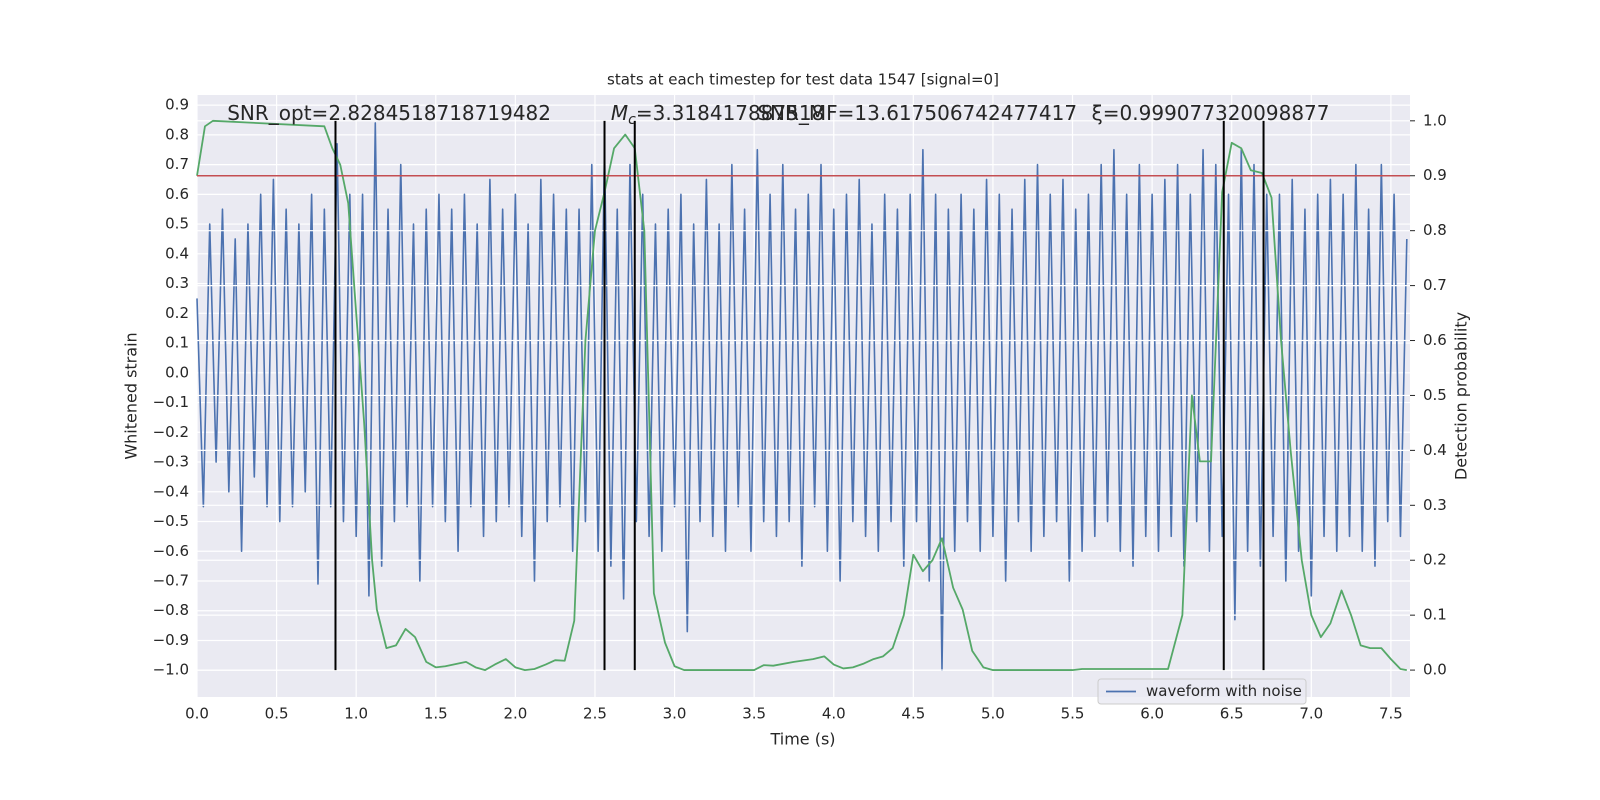 The image size is (1600, 800). Describe the element at coordinates (595, 714) in the screenshot. I see `x-tick-label: 2.5` at that location.